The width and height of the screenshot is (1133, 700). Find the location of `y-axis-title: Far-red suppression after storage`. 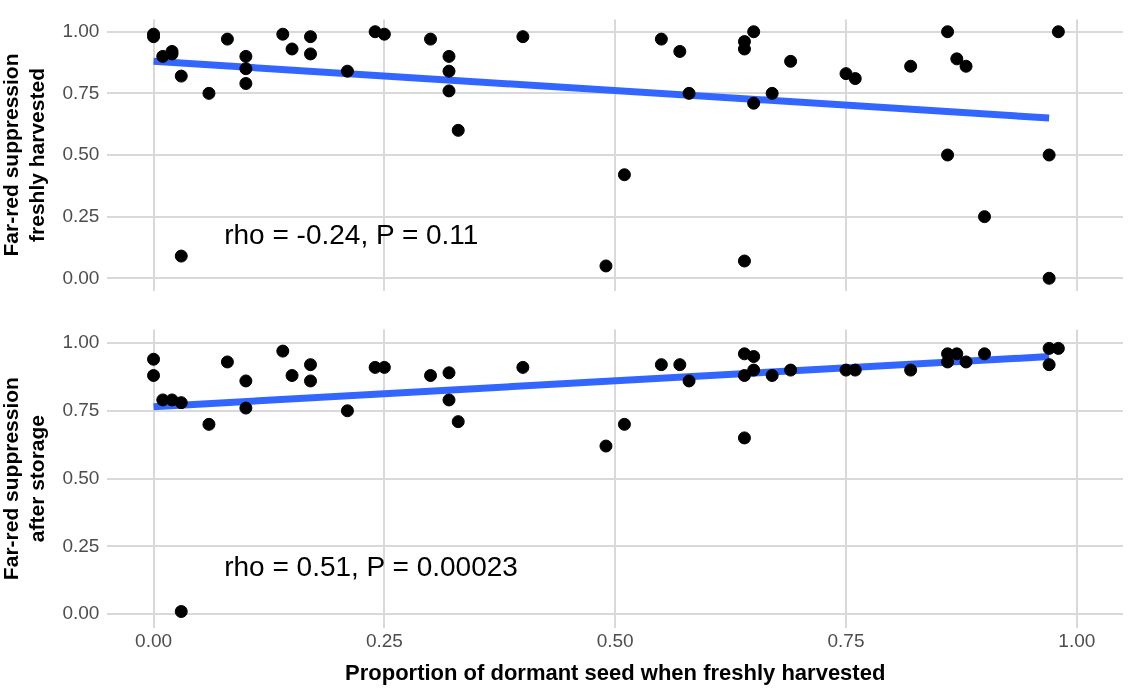

y-axis-title: Far-red suppression after storage is located at coordinates (24, 479).